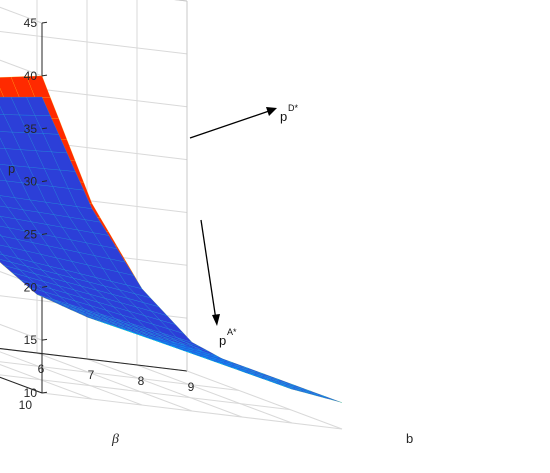 The height and width of the screenshot is (473, 550). I want to click on z-tick-label: 25, so click(31, 234).